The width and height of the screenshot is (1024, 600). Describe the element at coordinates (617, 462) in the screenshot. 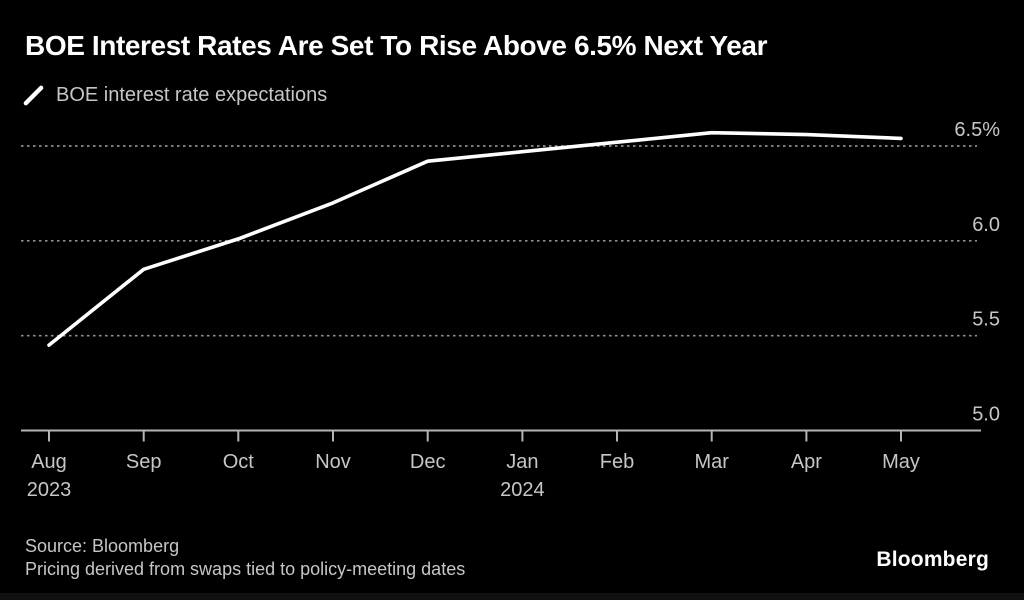

I see `x-tick-label: Feb` at that location.